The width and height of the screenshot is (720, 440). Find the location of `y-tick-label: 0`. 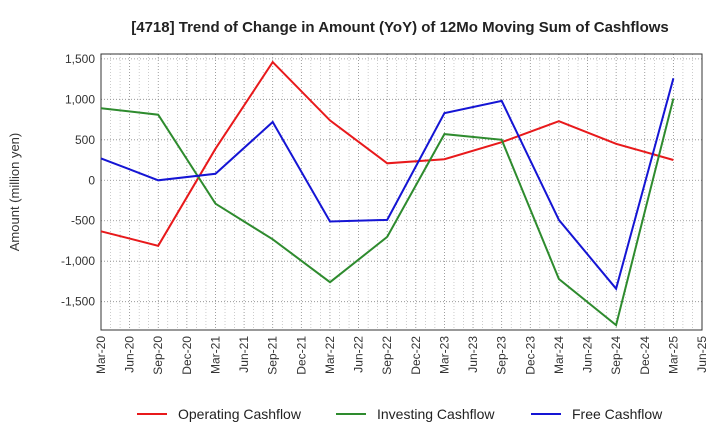

y-tick-label: 0 is located at coordinates (91, 180).